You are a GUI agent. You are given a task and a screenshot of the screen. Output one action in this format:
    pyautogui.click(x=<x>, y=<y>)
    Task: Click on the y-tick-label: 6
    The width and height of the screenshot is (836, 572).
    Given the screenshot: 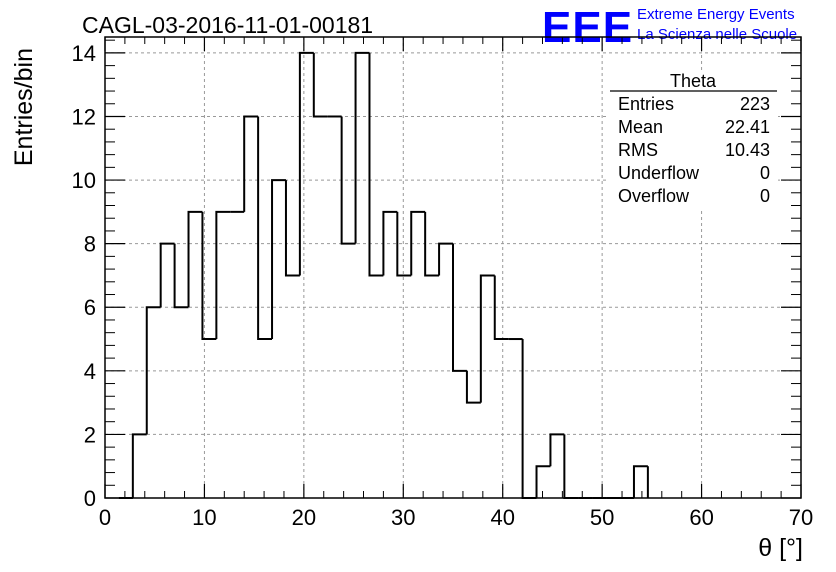 What is the action you would take?
    pyautogui.click(x=90, y=307)
    